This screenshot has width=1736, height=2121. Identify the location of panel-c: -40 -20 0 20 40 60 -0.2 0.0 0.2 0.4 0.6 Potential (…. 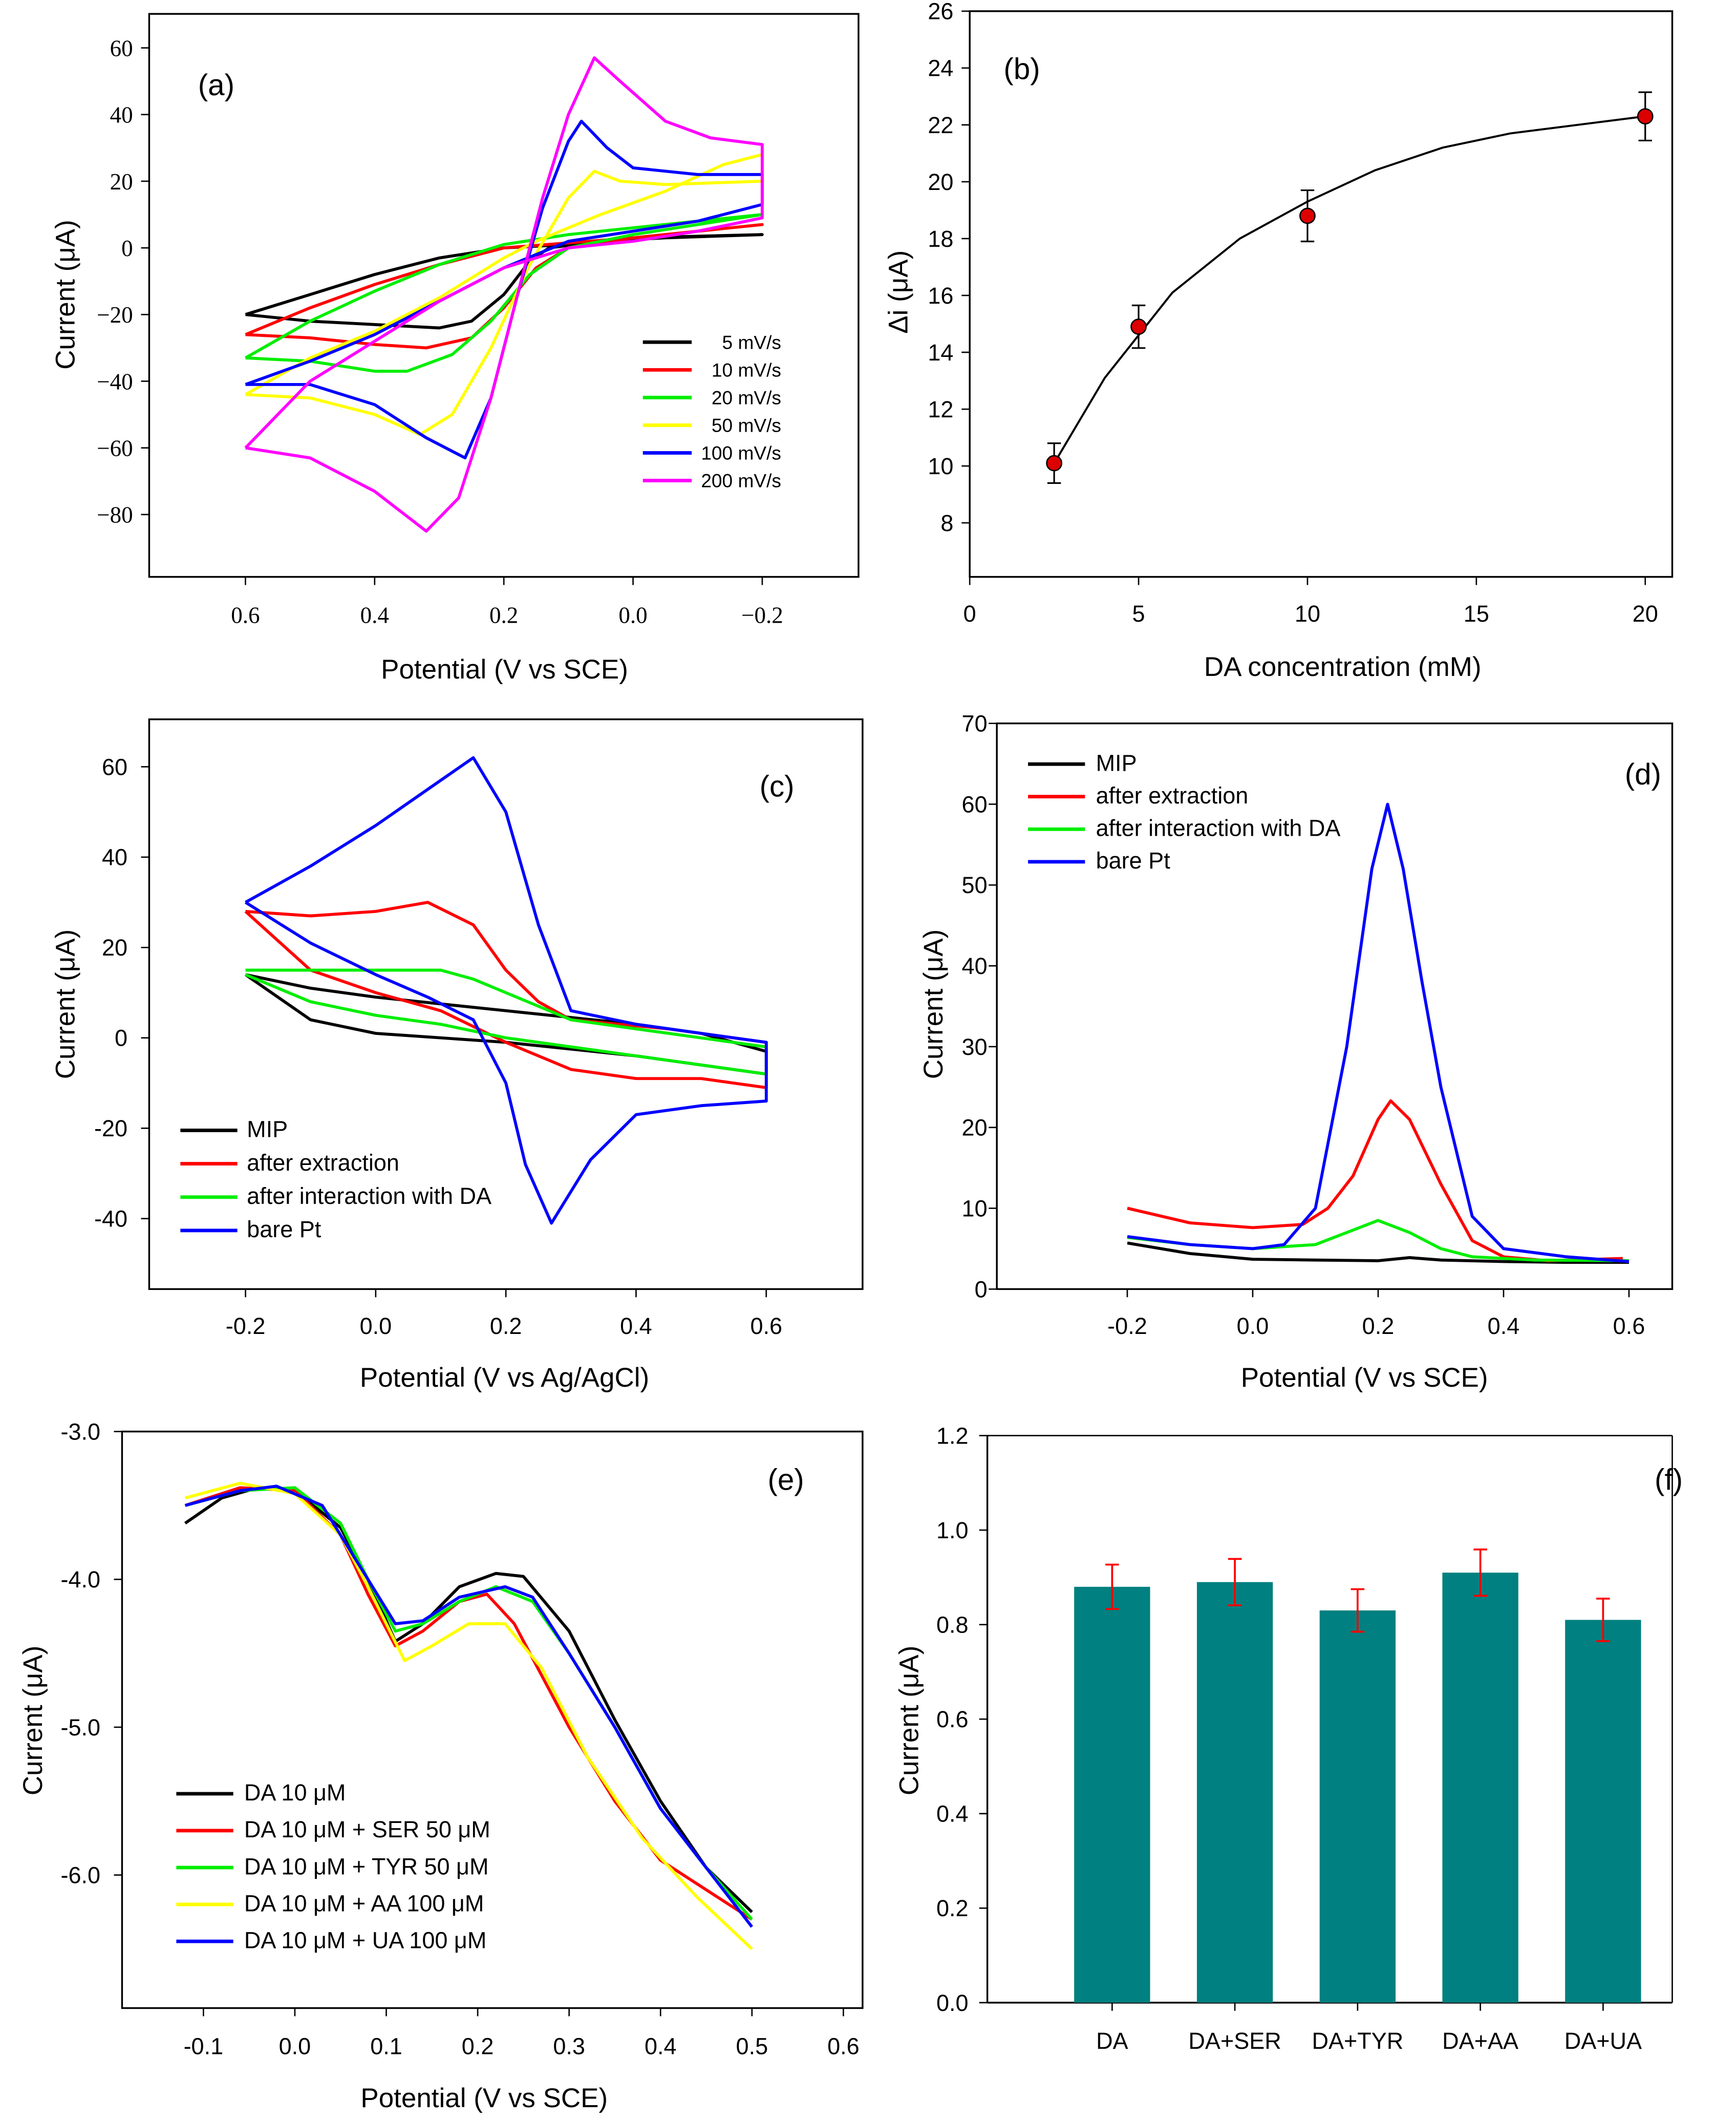
(458, 1055).